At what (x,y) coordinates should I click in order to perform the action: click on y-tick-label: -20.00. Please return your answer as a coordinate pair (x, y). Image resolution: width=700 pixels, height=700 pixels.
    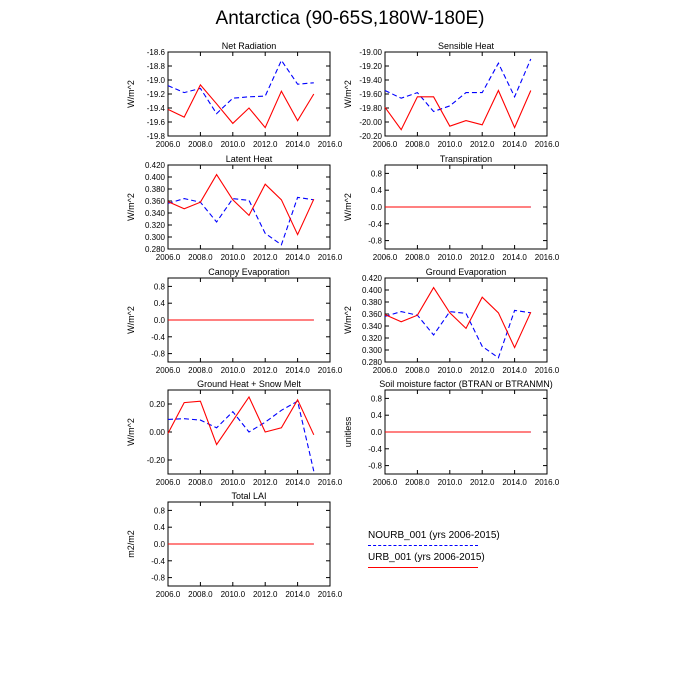
    Looking at the image, I should click on (370, 122).